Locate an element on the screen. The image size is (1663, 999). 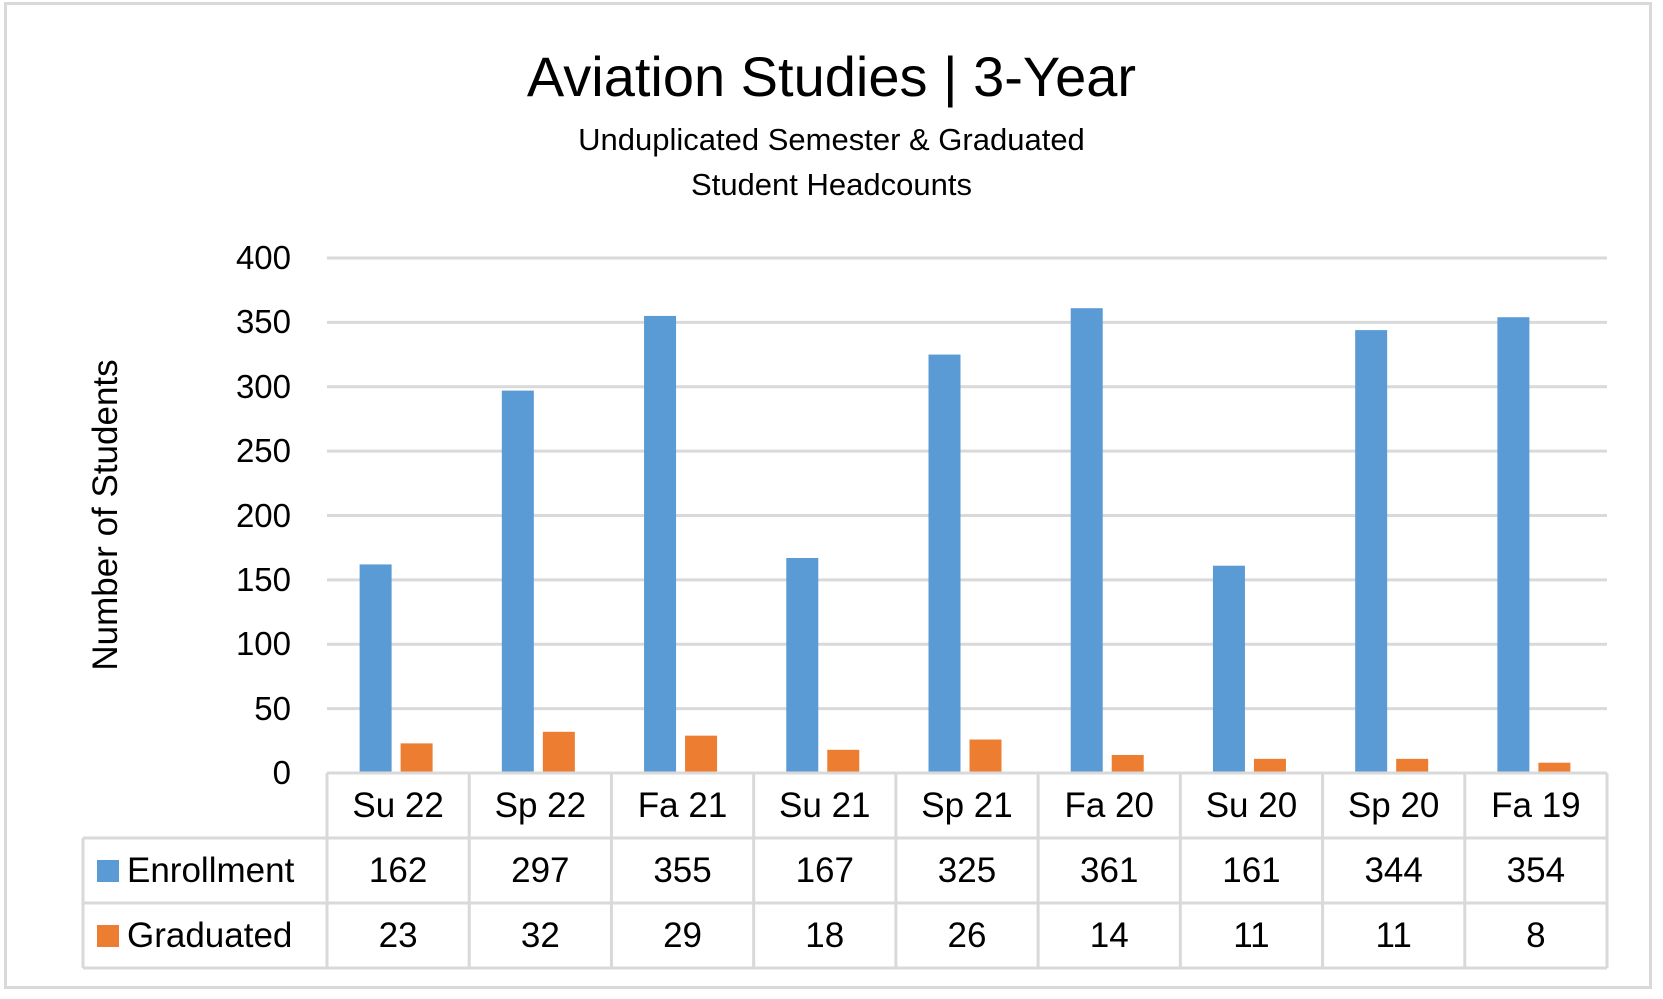
x-tick-label: Sp 21 is located at coordinates (967, 805).